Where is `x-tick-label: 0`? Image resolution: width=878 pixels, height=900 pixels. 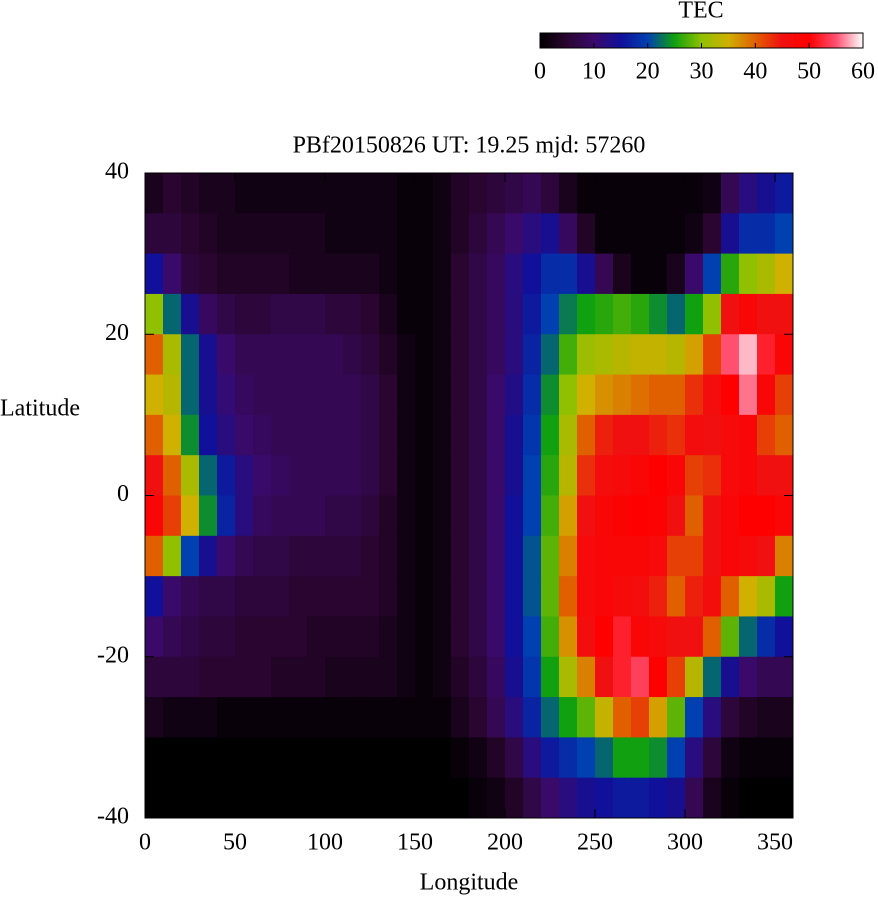
x-tick-label: 0 is located at coordinates (145, 843).